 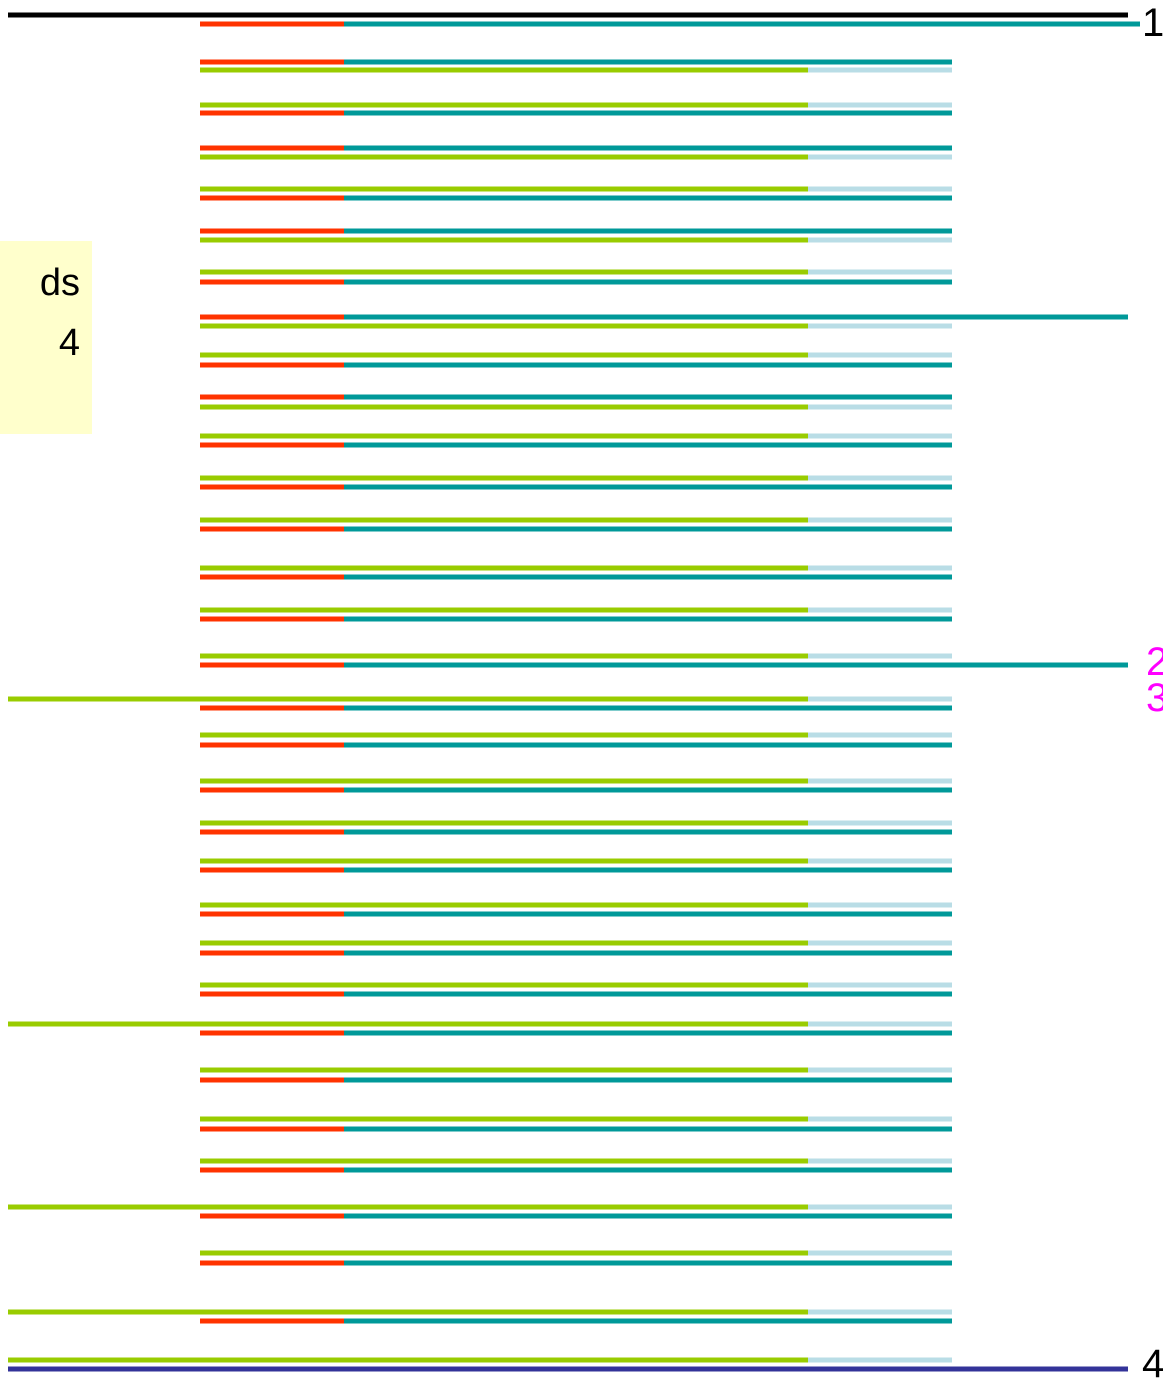 What do you see at coordinates (1154, 662) in the screenshot?
I see `marker-2: 2` at bounding box center [1154, 662].